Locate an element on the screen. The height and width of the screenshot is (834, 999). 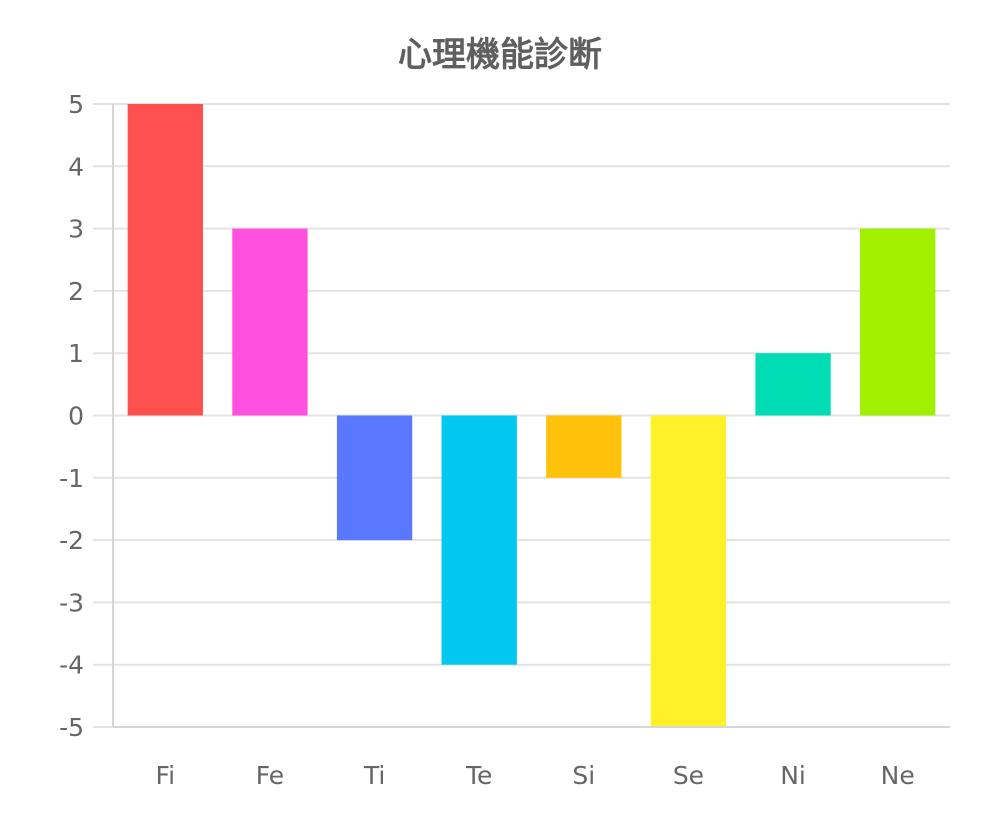
x-tick-label: Fi is located at coordinates (166, 775).